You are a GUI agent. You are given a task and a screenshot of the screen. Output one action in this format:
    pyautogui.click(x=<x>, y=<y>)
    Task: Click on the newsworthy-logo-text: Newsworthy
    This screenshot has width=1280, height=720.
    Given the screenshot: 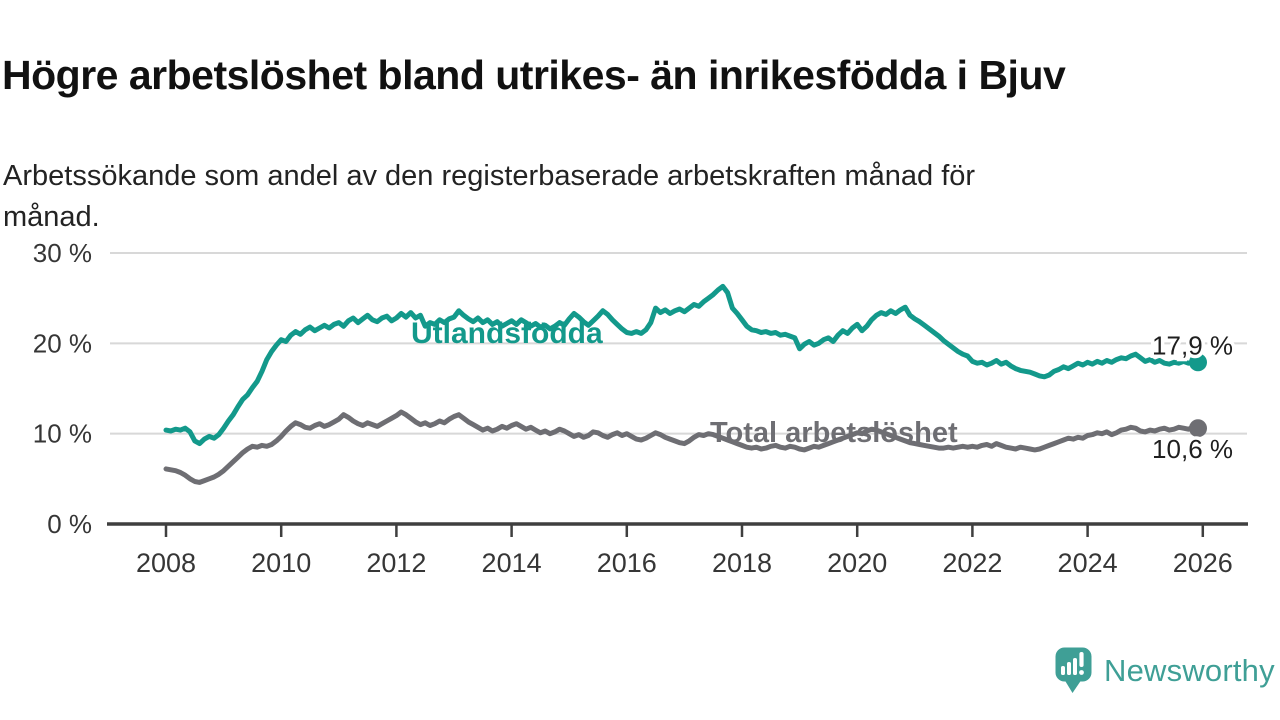 What is the action you would take?
    pyautogui.click(x=1189, y=670)
    